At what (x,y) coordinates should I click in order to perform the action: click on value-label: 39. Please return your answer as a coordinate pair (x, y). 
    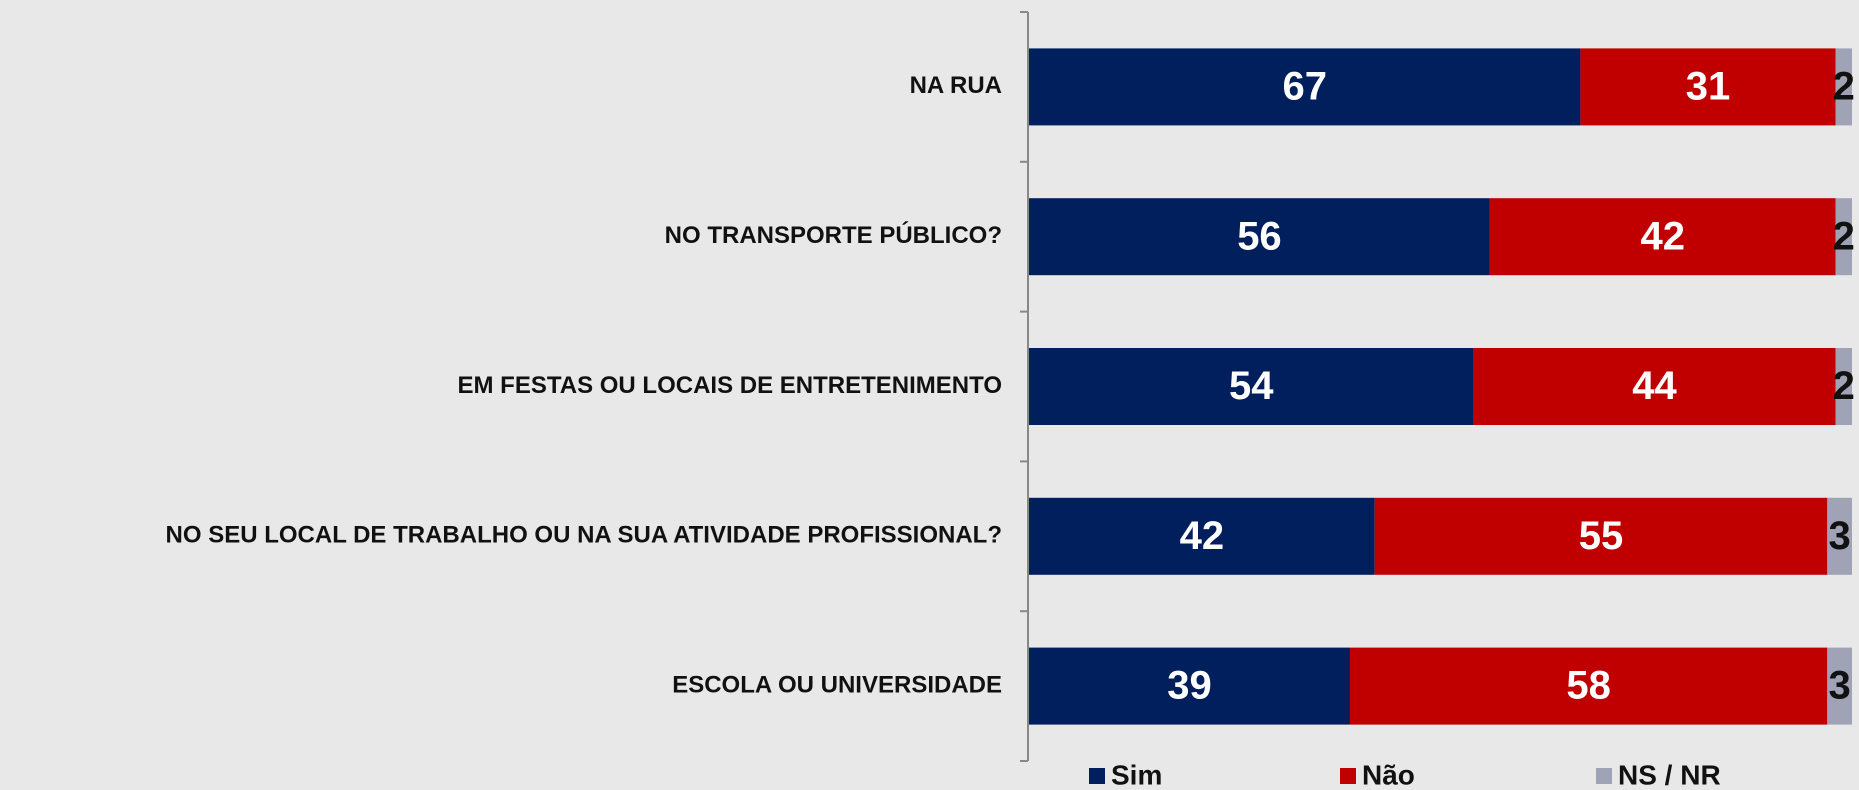
    Looking at the image, I should click on (1189, 686).